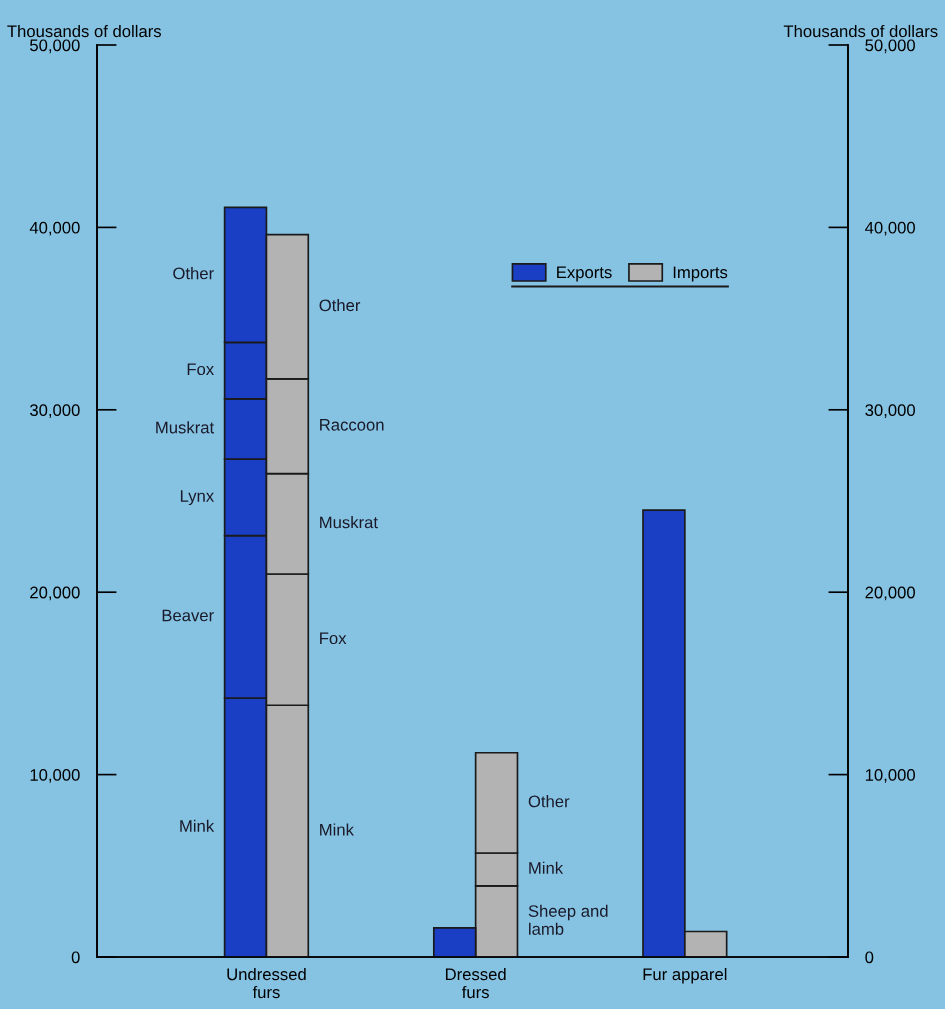  Describe the element at coordinates (475, 983) in the screenshot. I see `text: Dressed furs` at that location.